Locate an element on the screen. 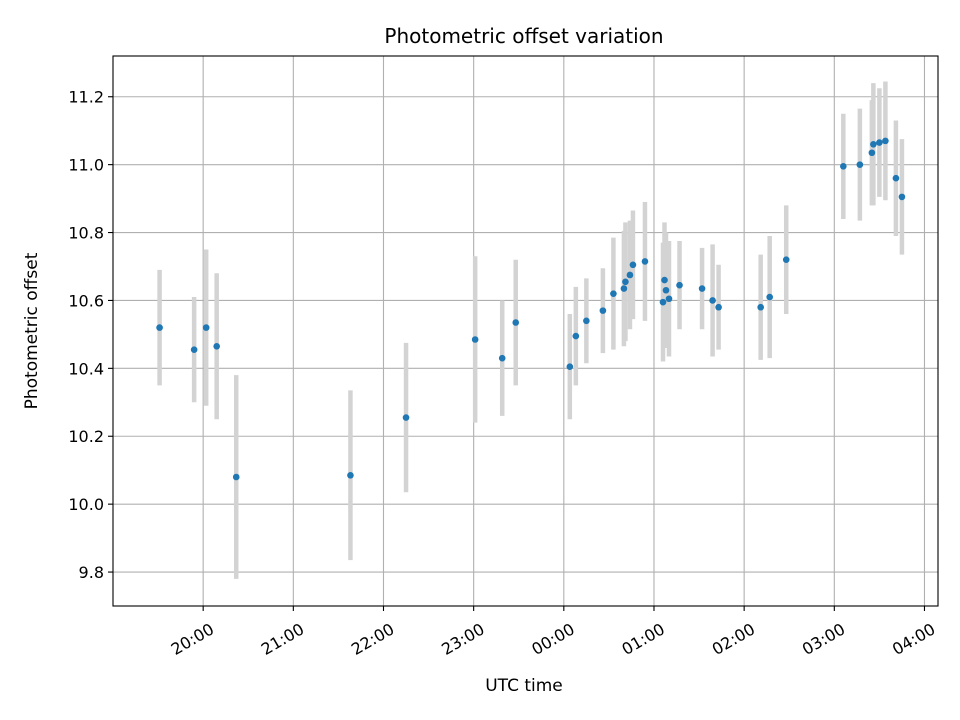 Image resolution: width=960 pixels, height=720 pixels. y-axis-label: Photometric offset is located at coordinates (32, 330).